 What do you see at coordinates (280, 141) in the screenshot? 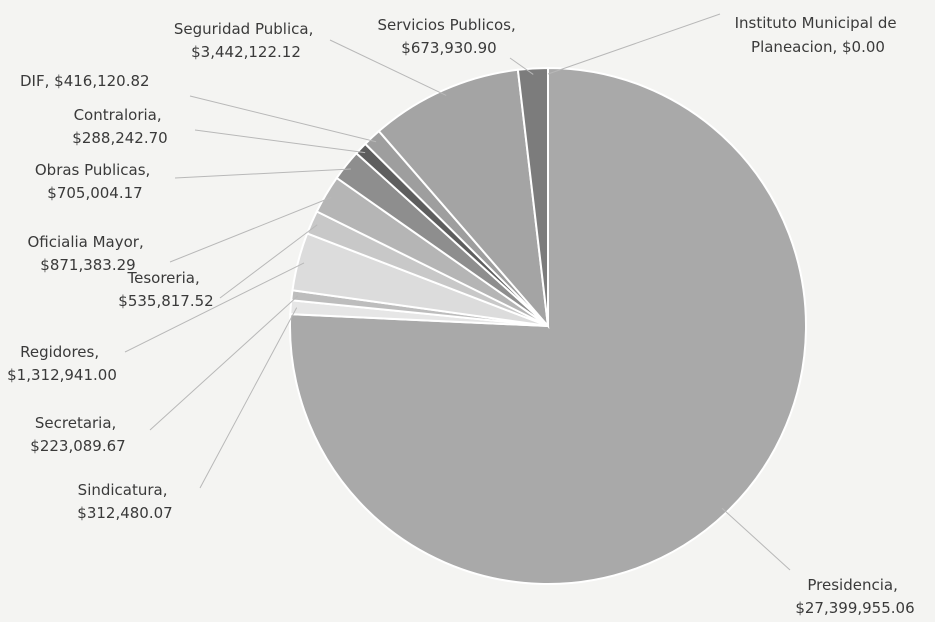
I see `leader-line-contraloria` at bounding box center [280, 141].